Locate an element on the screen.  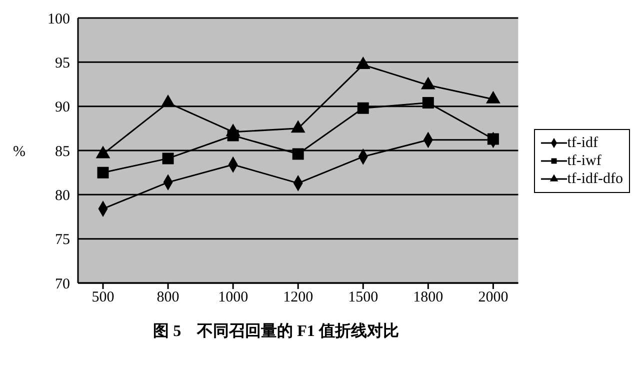
x-tick-label: 1000 is located at coordinates (233, 298).